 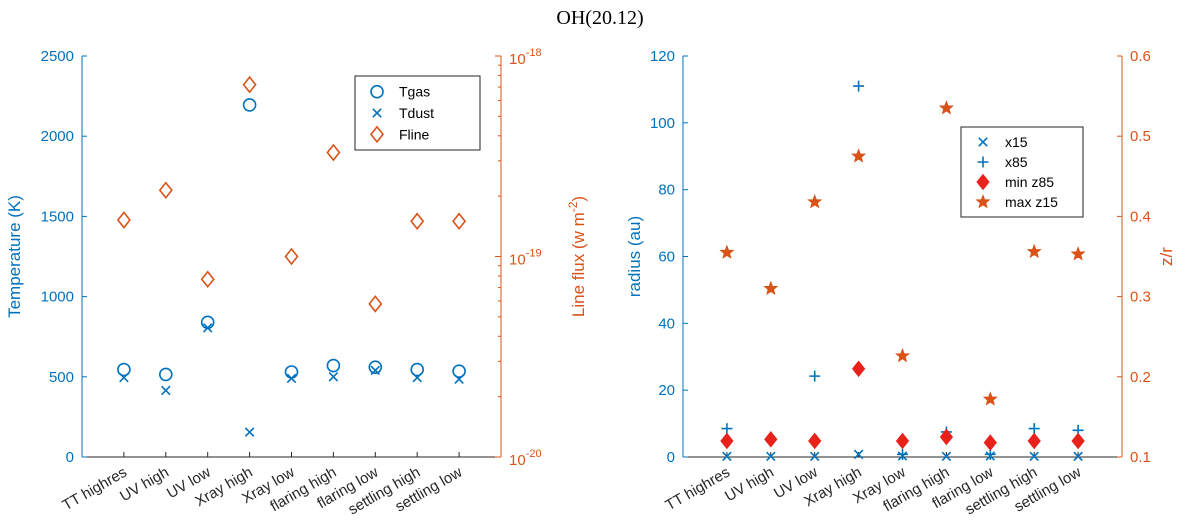 What do you see at coordinates (666, 257) in the screenshot?
I see `left-y-tick-label: 60` at bounding box center [666, 257].